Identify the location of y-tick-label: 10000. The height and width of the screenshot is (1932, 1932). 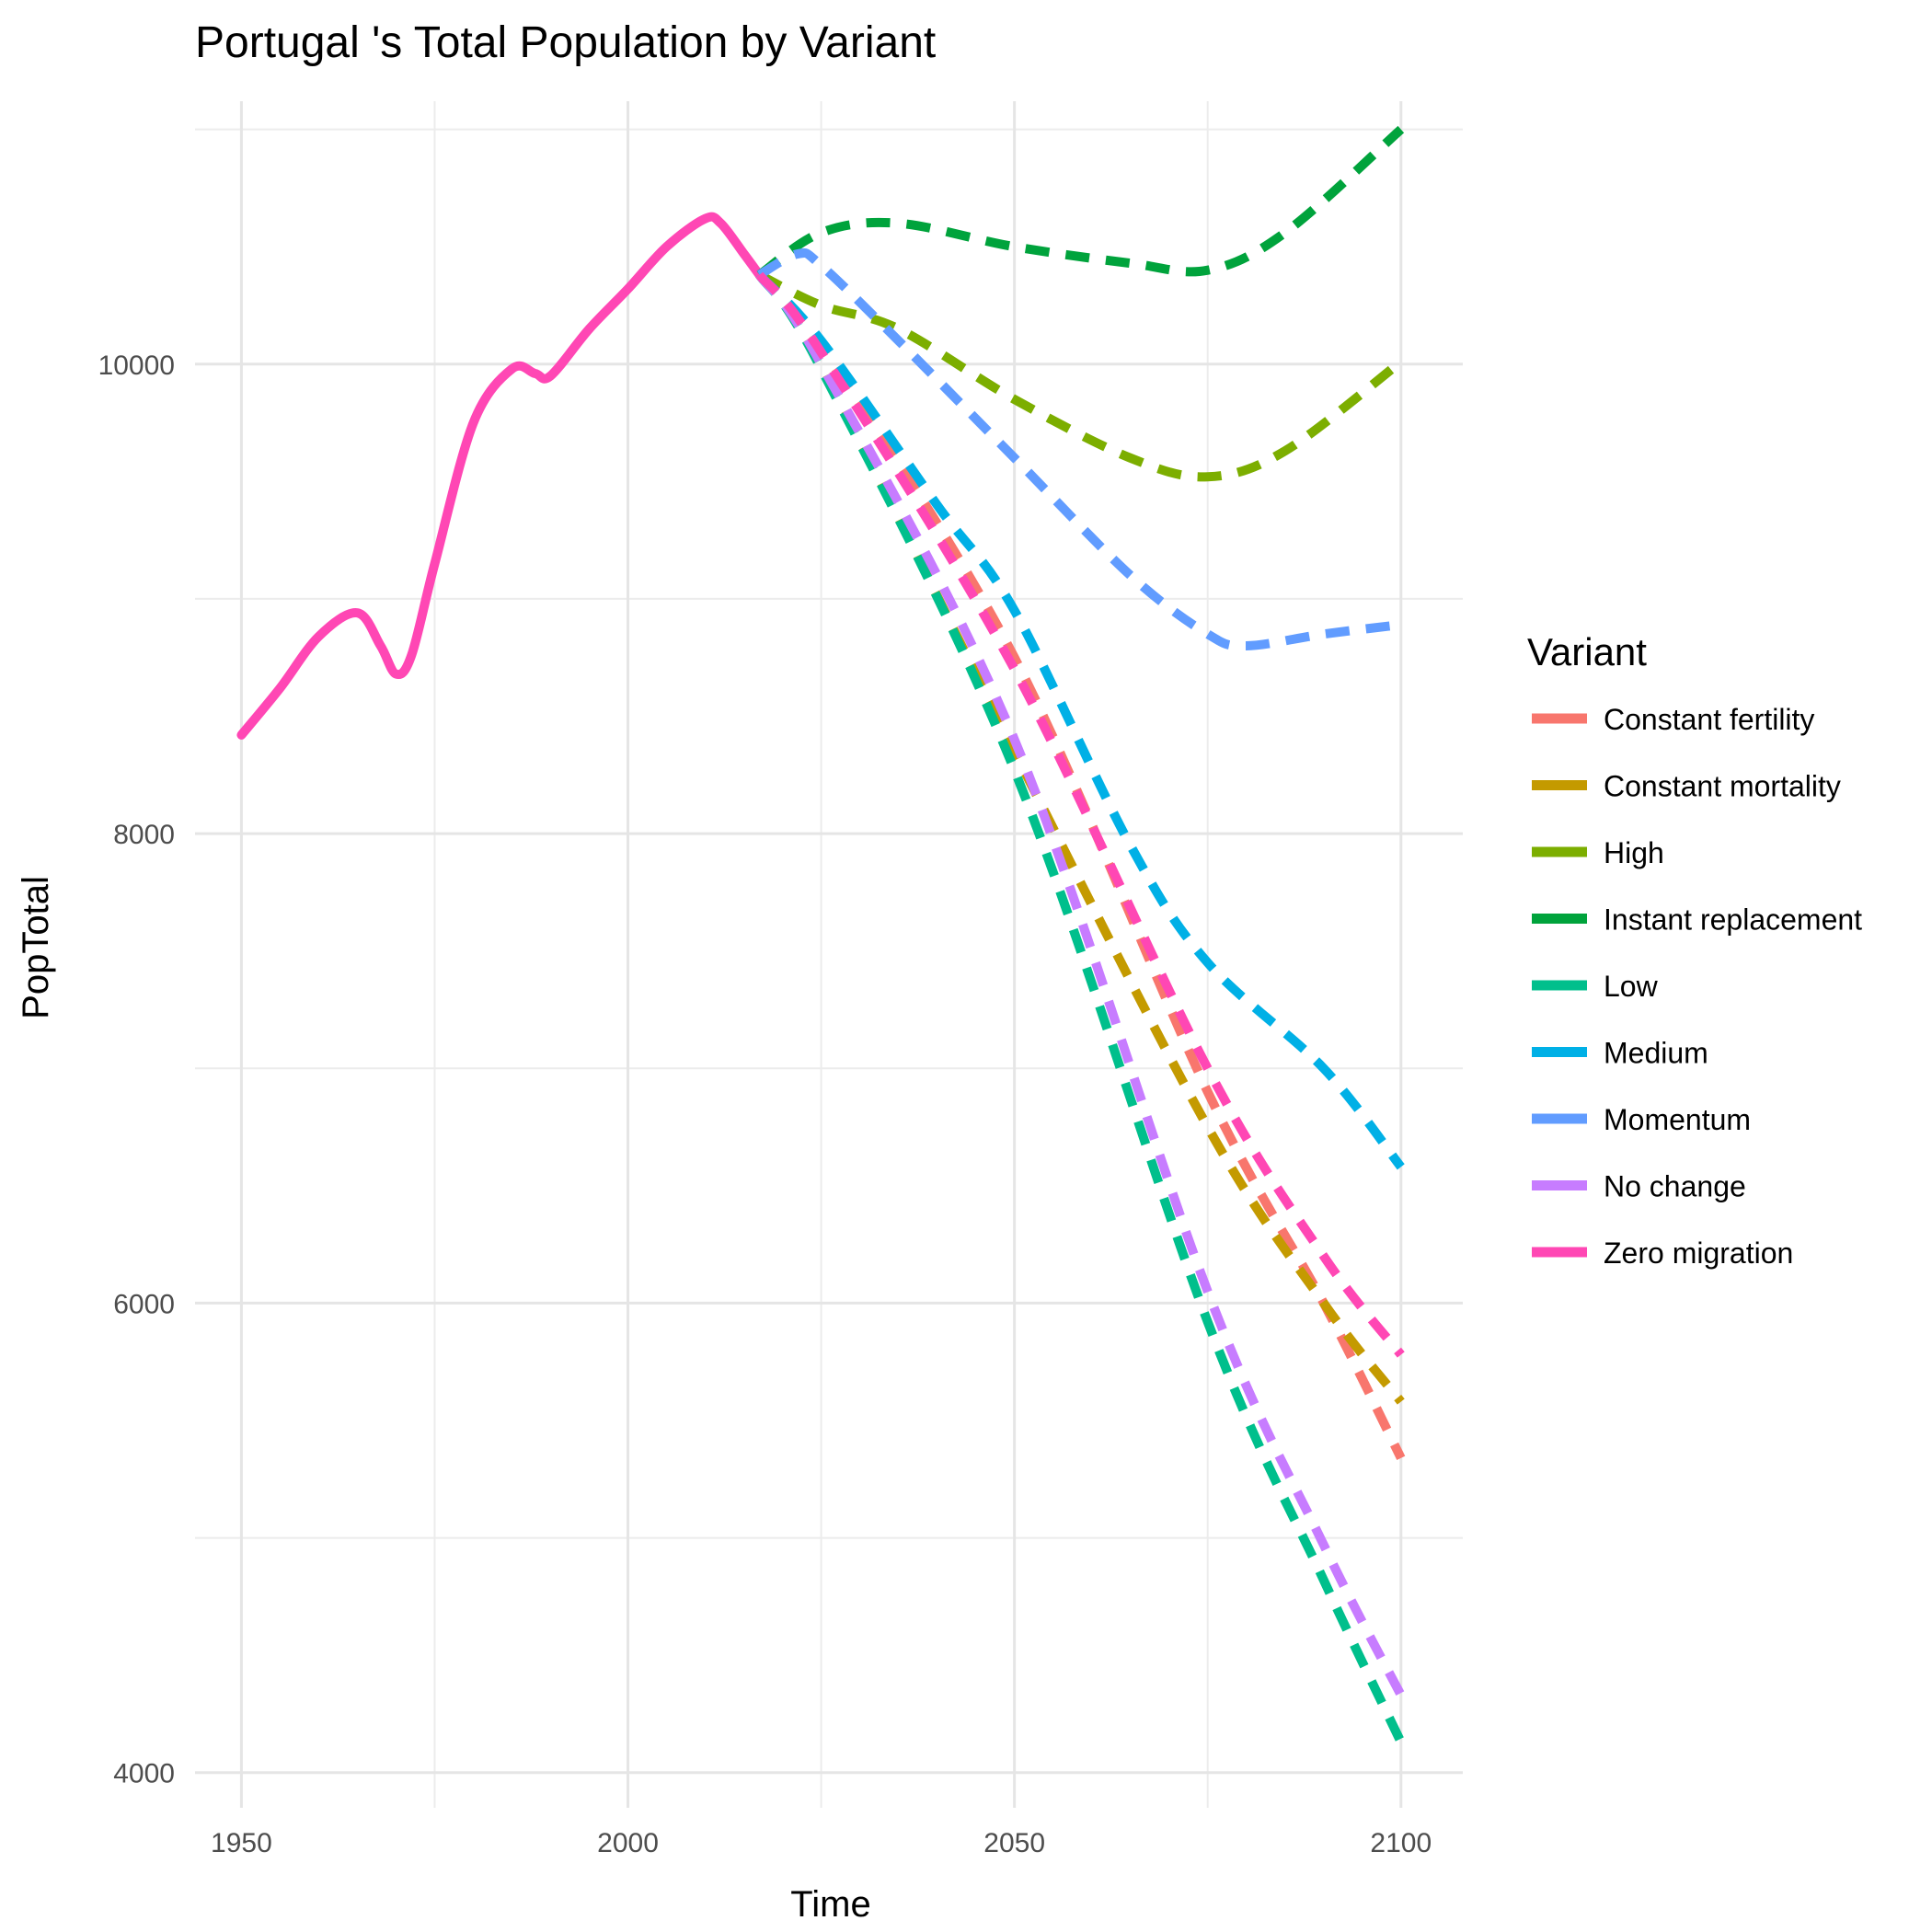
(136, 366).